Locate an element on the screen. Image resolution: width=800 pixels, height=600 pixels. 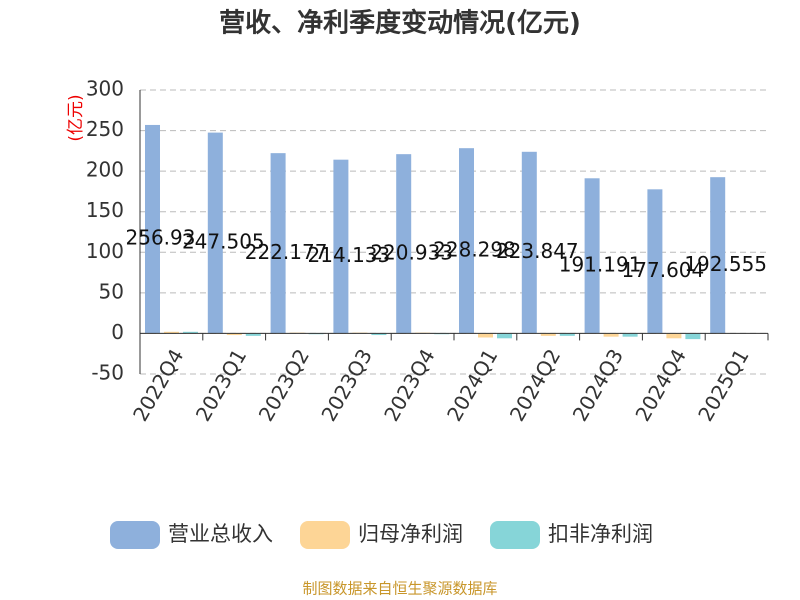
source-note: 制图数据来自恒生聚源数据库 is located at coordinates (399, 589).